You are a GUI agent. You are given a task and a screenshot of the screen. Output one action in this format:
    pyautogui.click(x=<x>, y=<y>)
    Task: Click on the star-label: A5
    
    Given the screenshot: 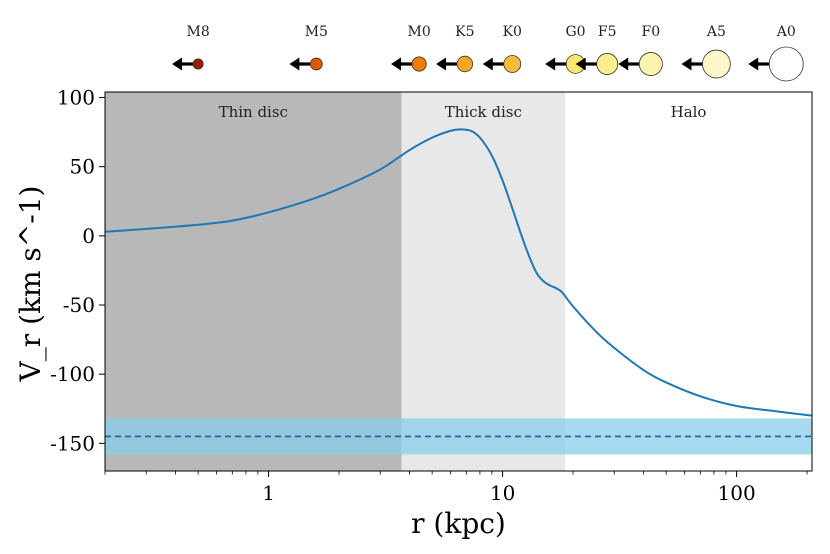 What is the action you would take?
    pyautogui.click(x=716, y=32)
    